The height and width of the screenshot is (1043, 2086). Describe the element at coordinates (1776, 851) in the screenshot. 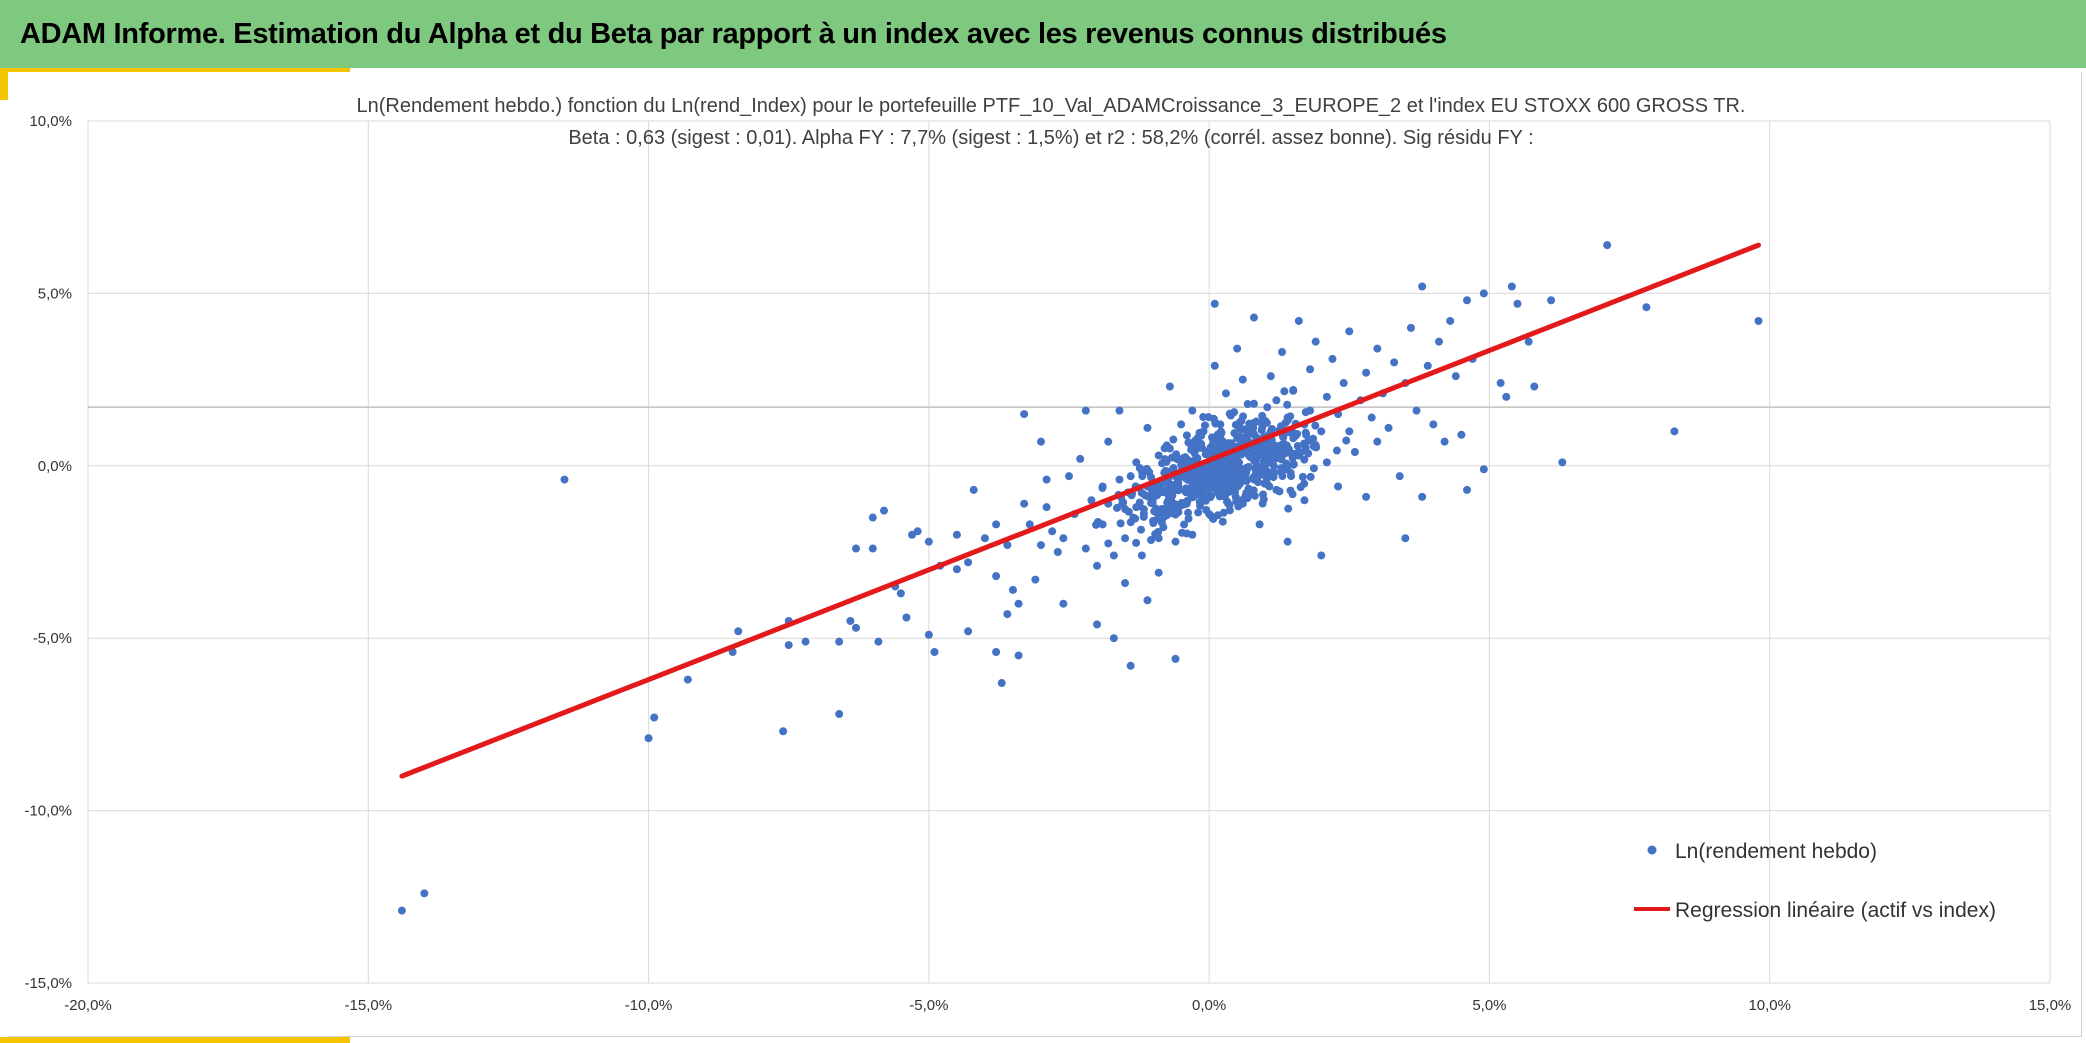

I see `legend-label-points: Ln(rendement hebdo)` at that location.